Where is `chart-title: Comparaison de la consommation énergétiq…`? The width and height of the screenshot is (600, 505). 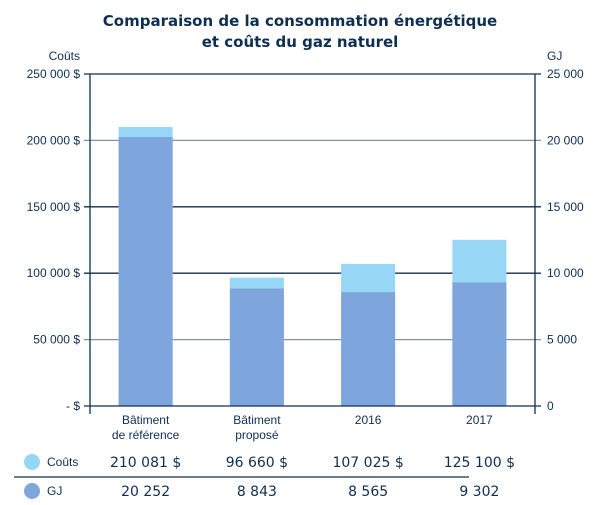 chart-title: Comparaison de la consommation énergétiq… is located at coordinates (300, 31).